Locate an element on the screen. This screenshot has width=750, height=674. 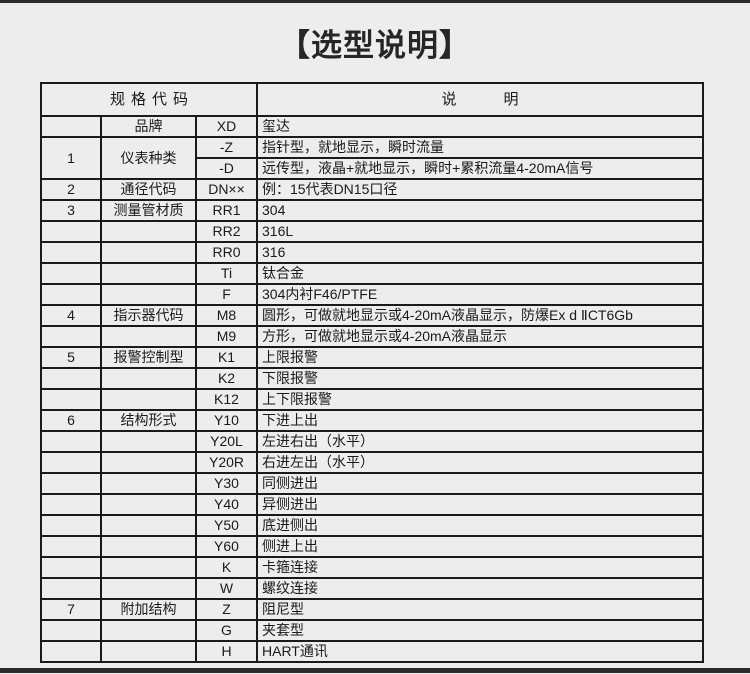
page-title: 【选型说明】 is located at coordinates (375, 45).